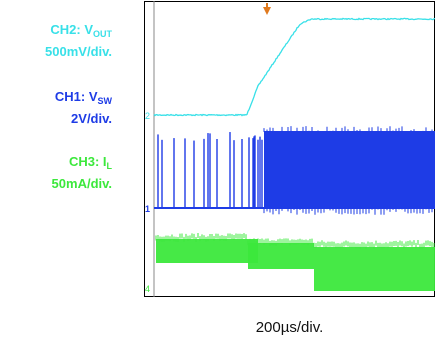 Image resolution: width=438 pixels, height=349 pixels. What do you see at coordinates (374, 269) in the screenshot?
I see `ch3-il-band-final` at bounding box center [374, 269].